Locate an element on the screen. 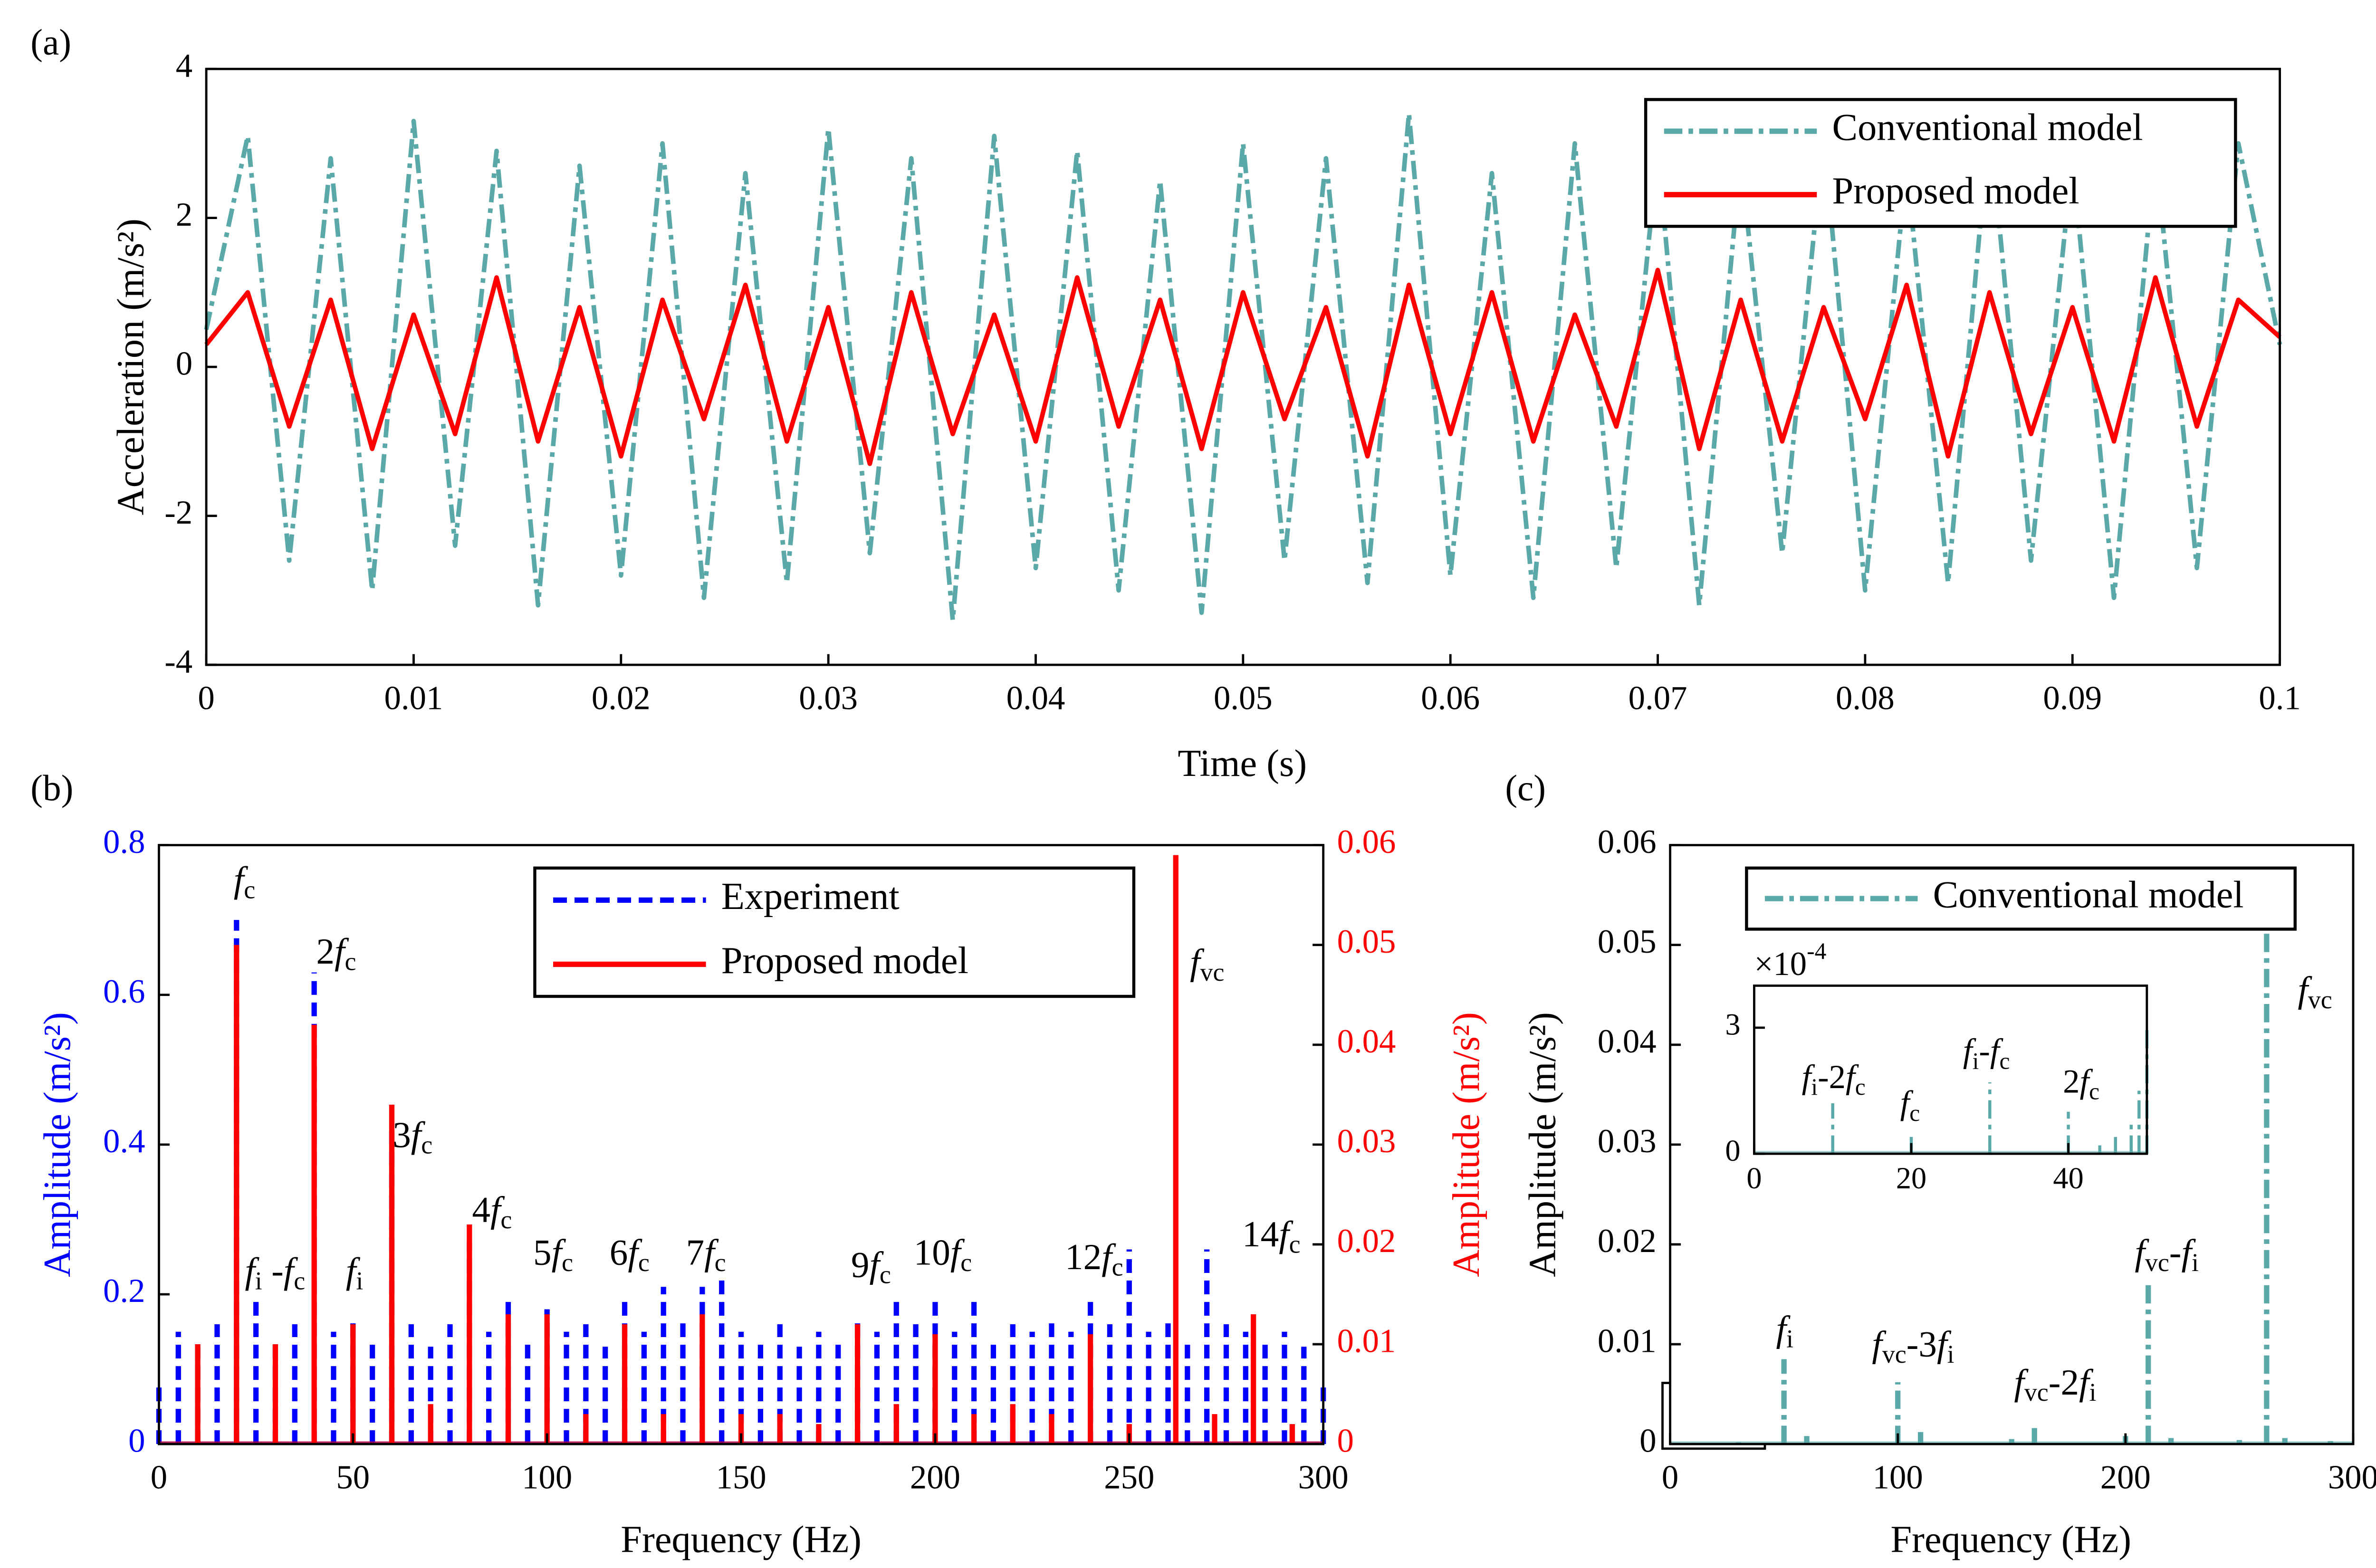  annotation: 12fc is located at coordinates (1094, 1259).